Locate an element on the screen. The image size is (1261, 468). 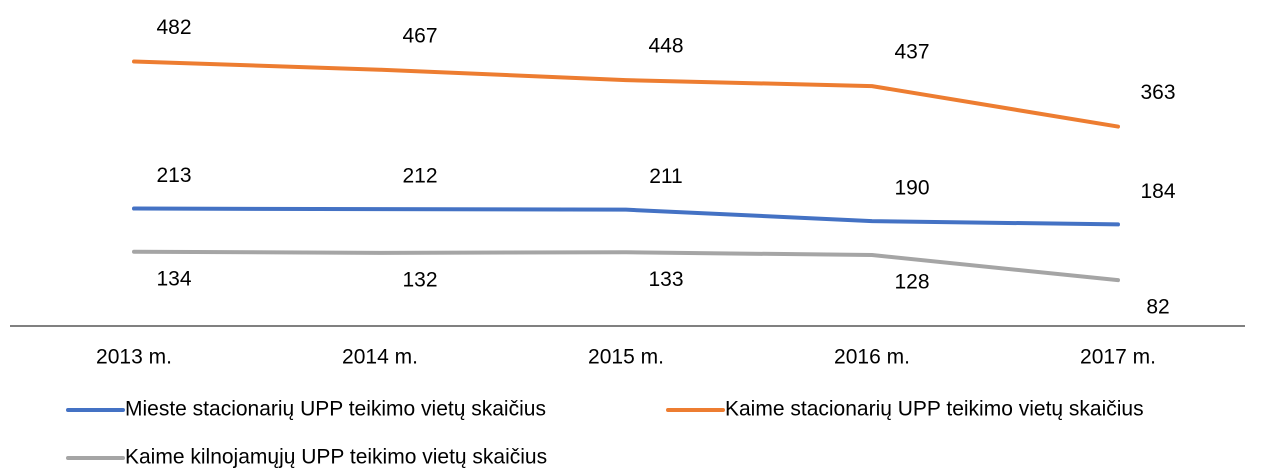
x-tick-label: 2015 m. is located at coordinates (626, 357).